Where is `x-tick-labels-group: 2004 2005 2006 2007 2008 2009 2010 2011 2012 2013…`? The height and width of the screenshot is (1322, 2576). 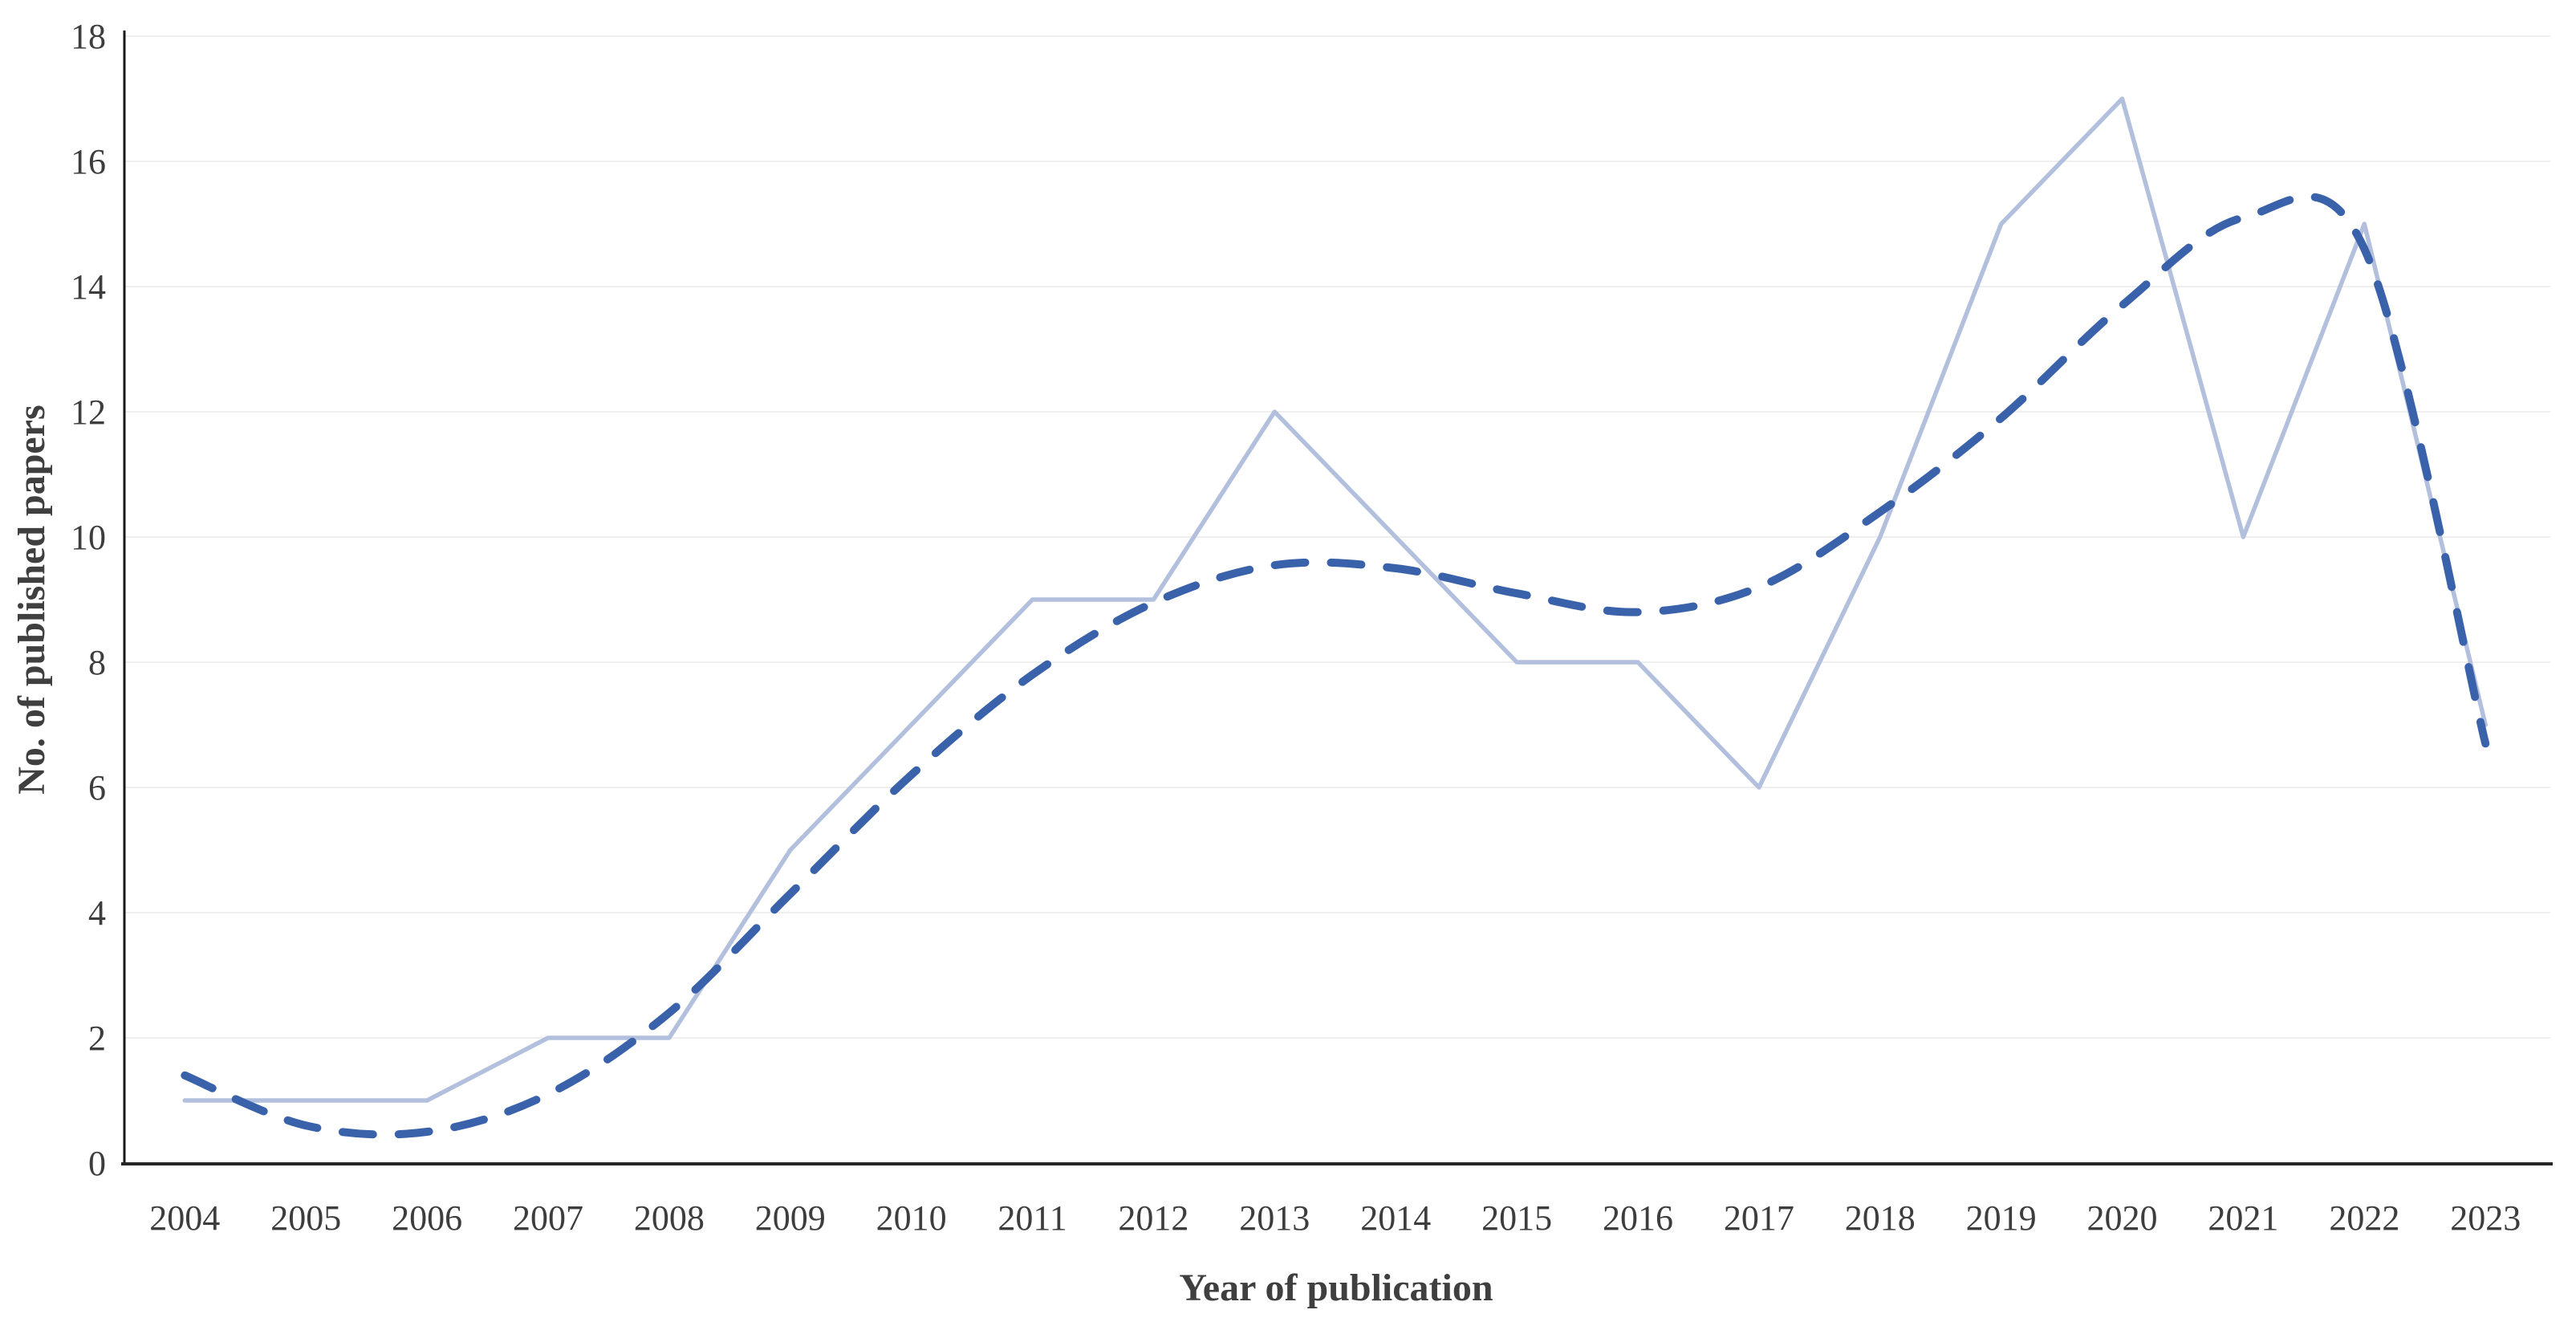
x-tick-labels-group: 2004 2005 2006 2007 2008 2009 2010 2011 2012 2013… is located at coordinates (1335, 1218).